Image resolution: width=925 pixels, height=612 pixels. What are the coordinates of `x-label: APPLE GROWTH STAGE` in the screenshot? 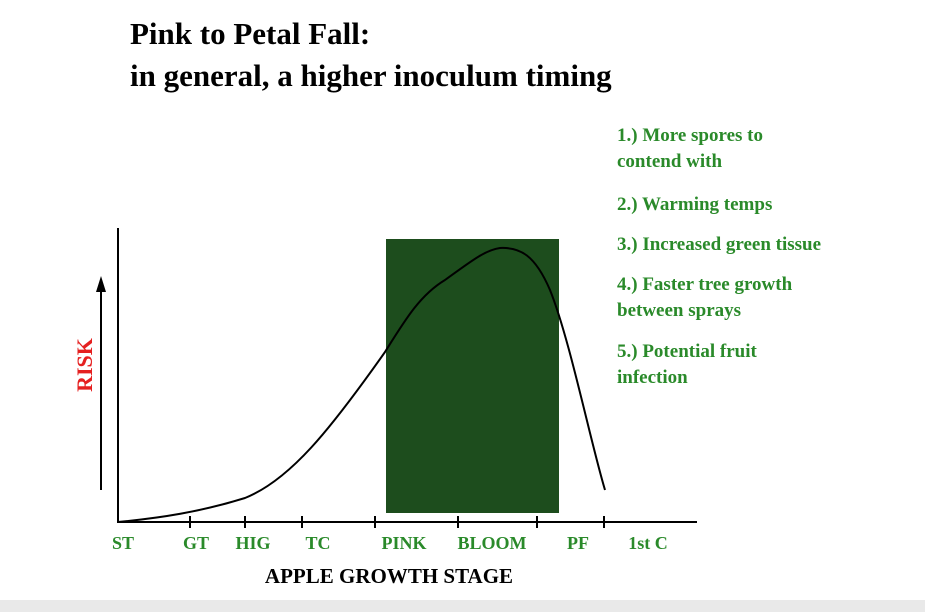 It's located at (389, 576).